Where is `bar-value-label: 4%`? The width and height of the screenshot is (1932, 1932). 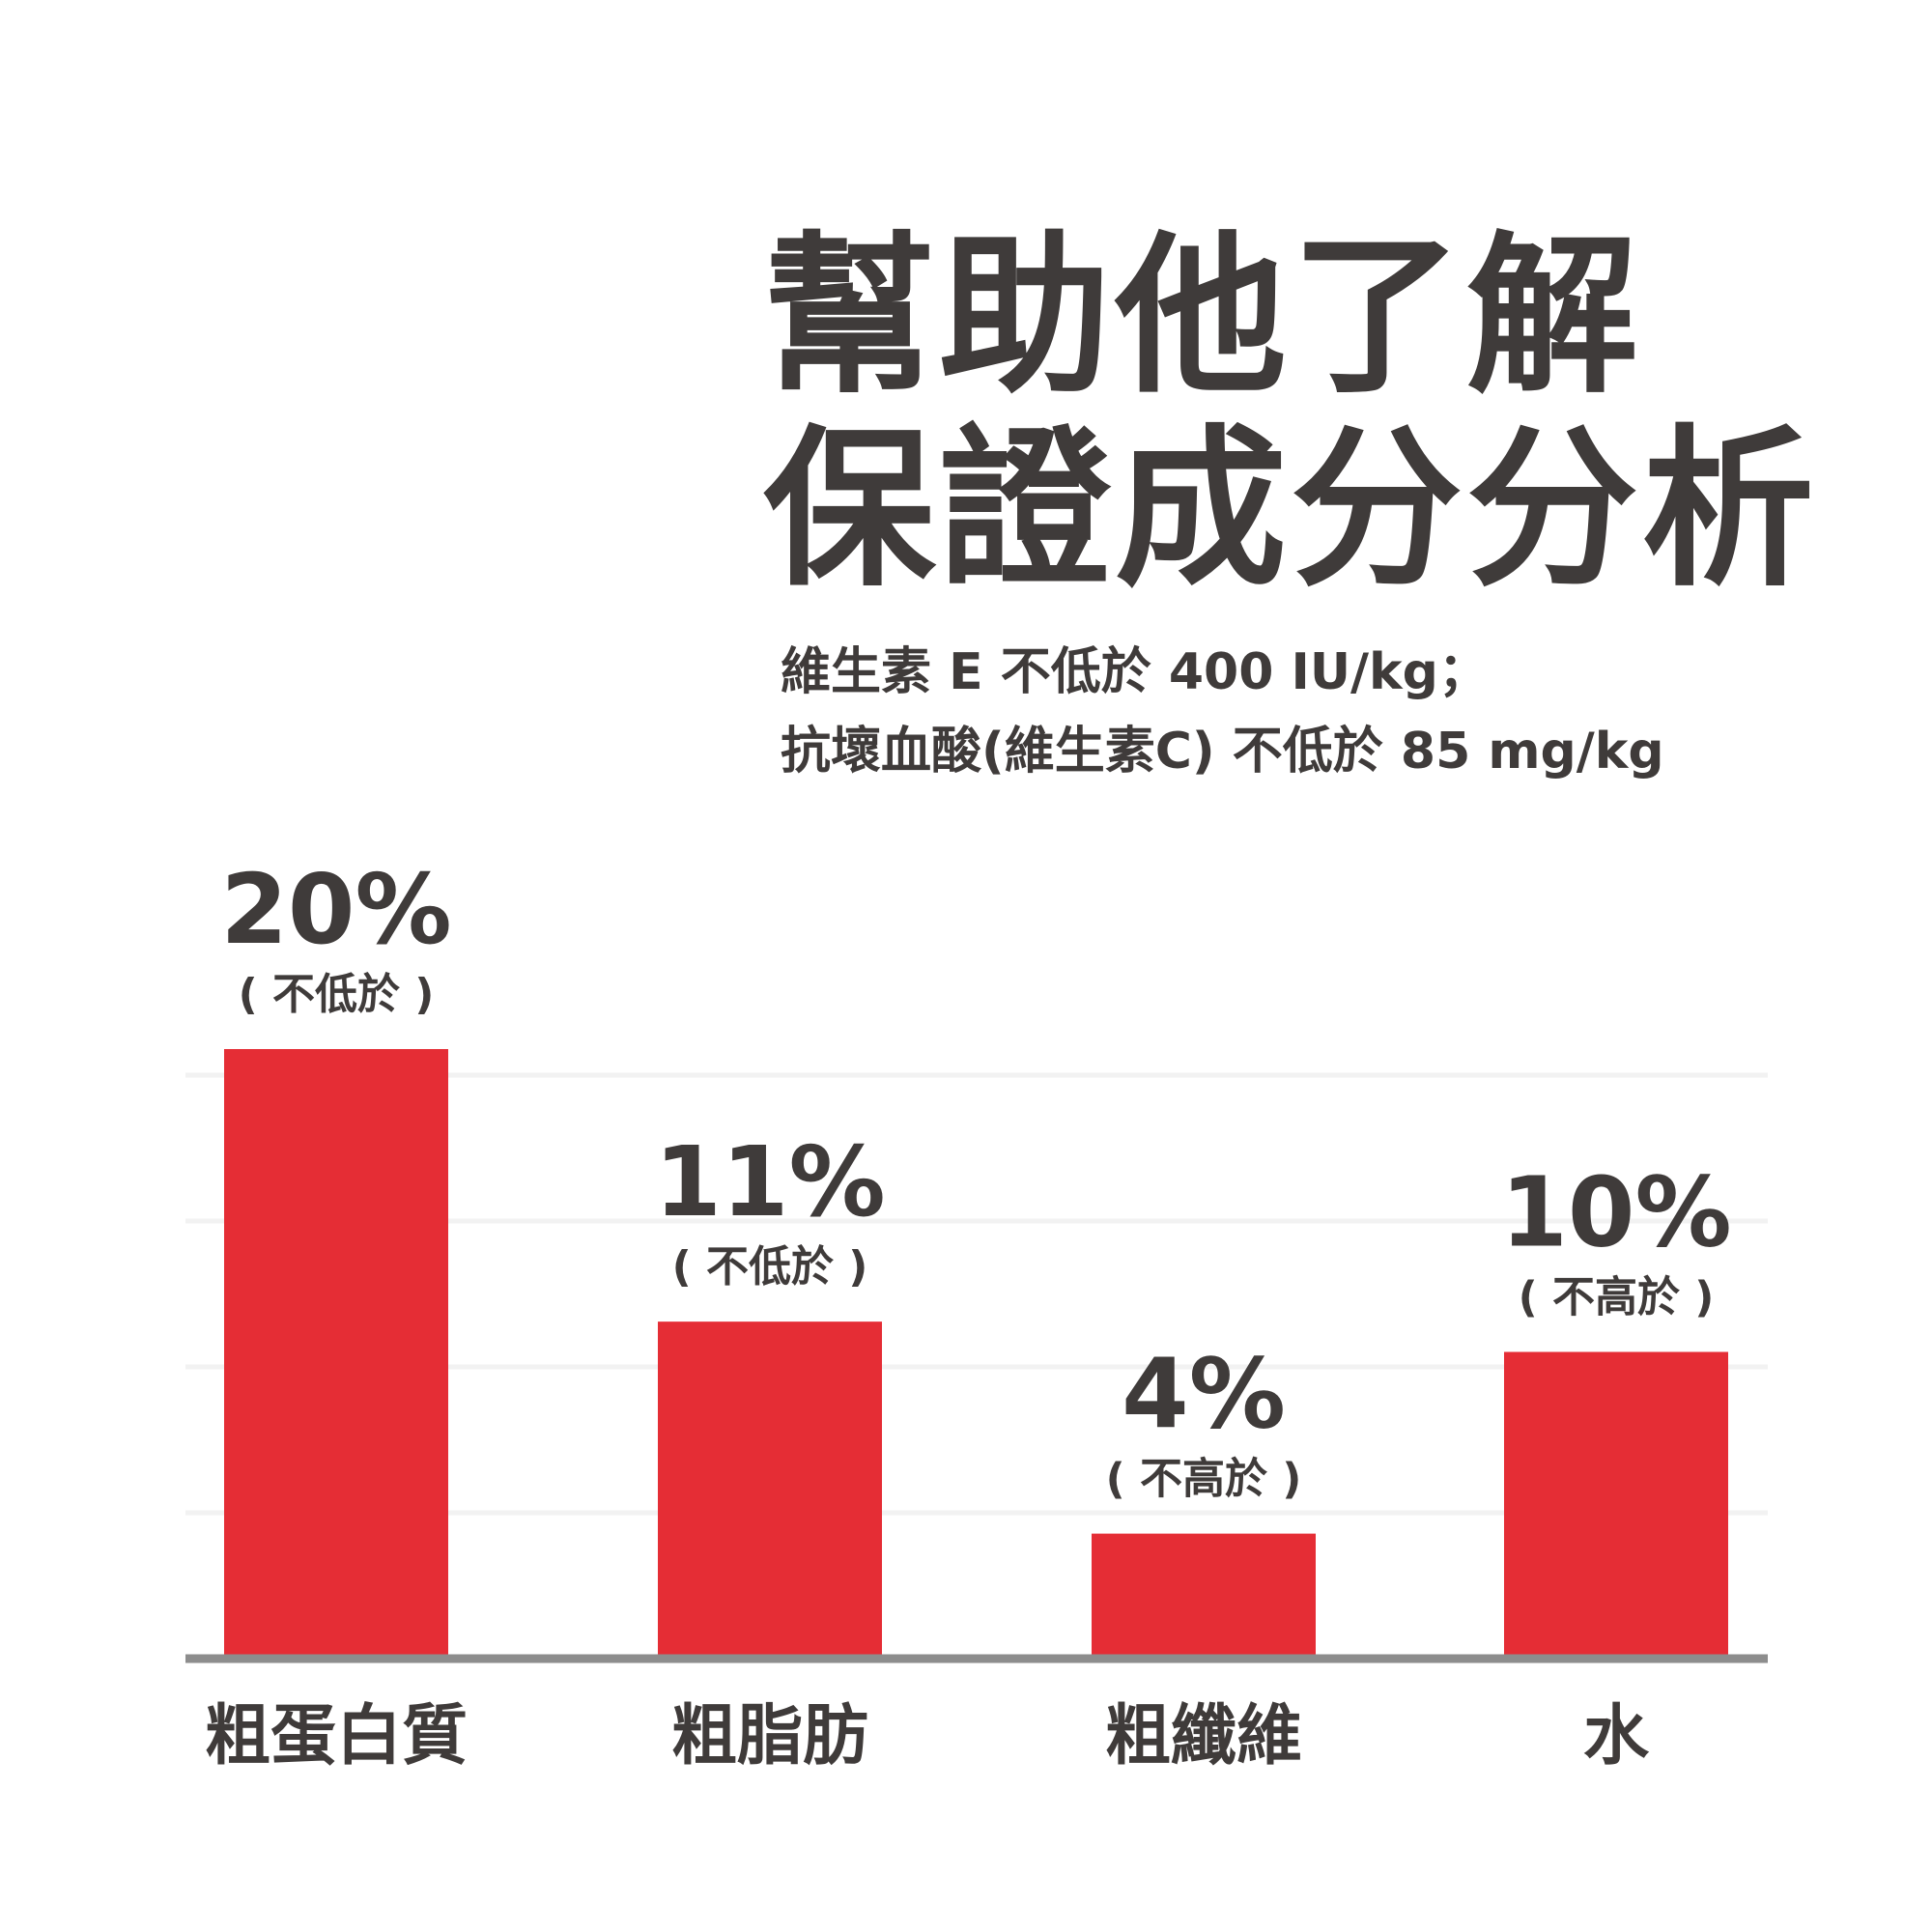
bar-value-label: 4% is located at coordinates (1204, 1394).